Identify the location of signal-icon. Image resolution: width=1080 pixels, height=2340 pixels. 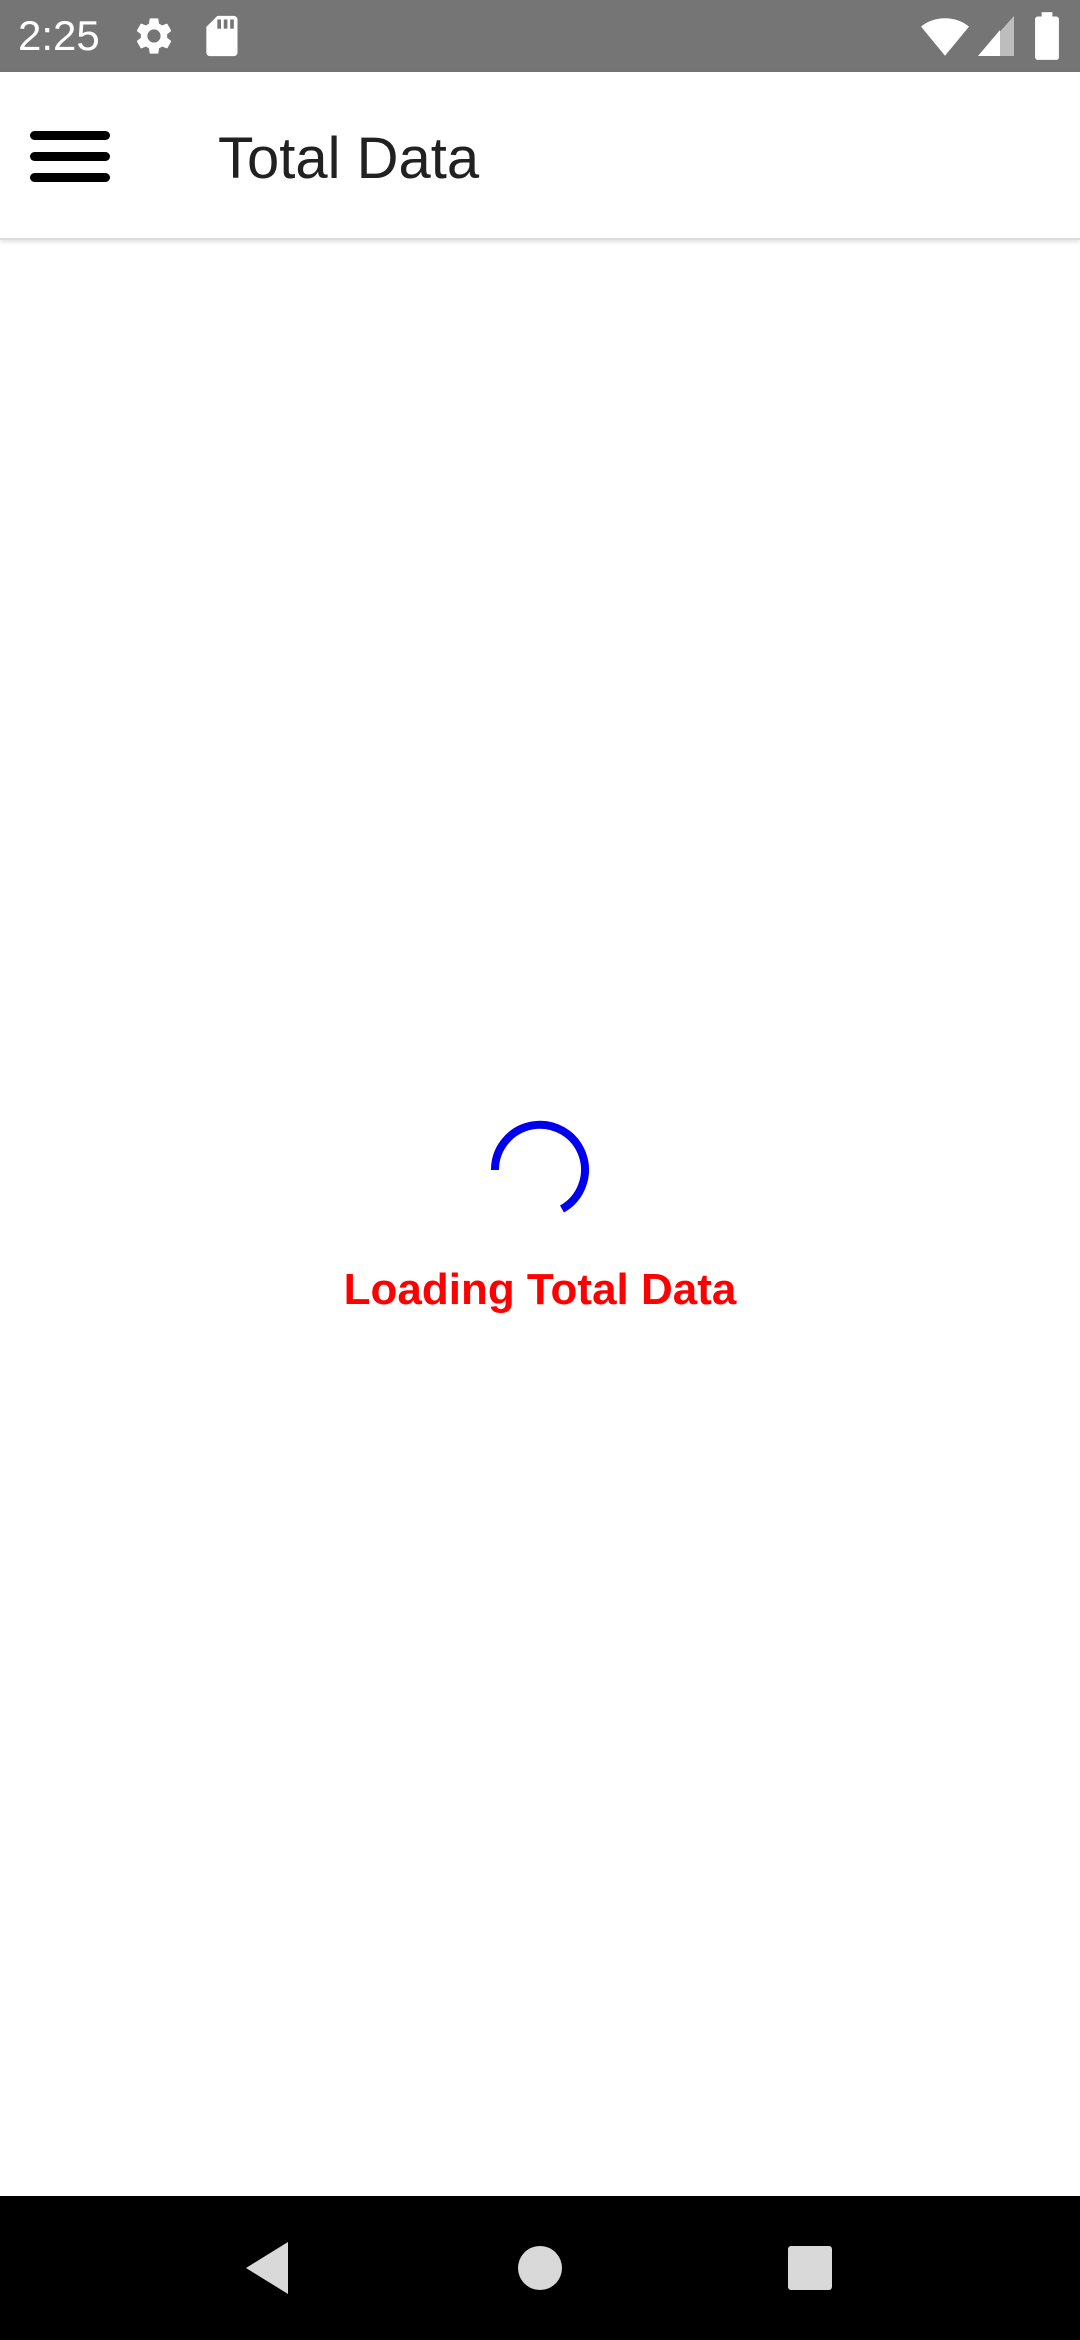
(996, 36).